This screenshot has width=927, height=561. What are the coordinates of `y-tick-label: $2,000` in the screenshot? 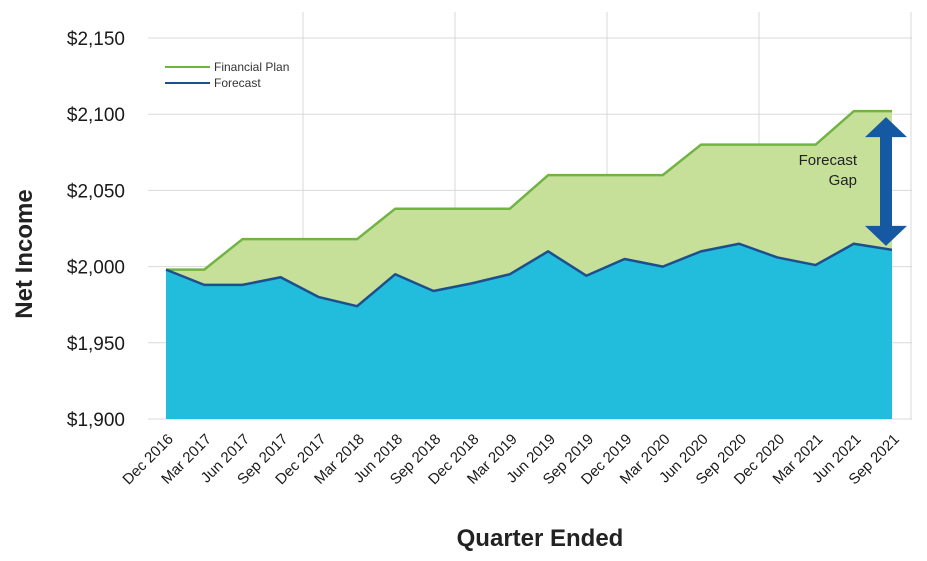 It's located at (96, 268).